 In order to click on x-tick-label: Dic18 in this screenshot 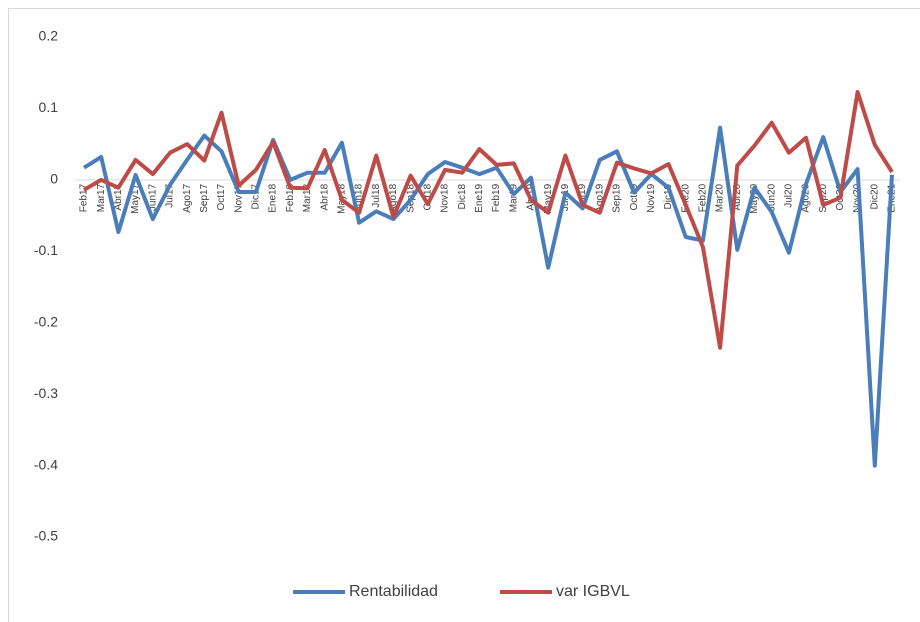, I will do `click(462, 196)`.